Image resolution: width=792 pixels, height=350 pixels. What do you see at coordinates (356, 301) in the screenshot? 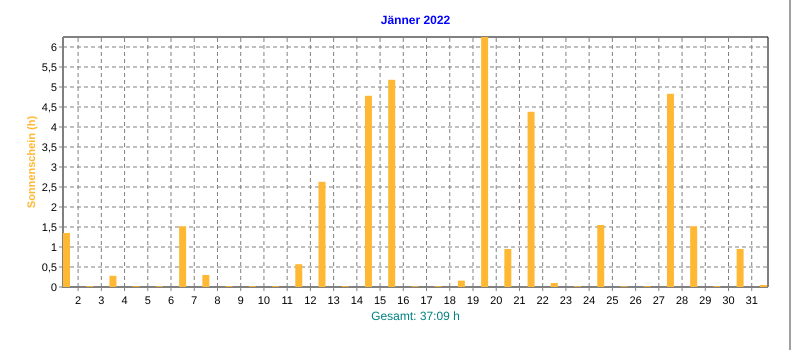
I see `x-tick-label: 14` at bounding box center [356, 301].